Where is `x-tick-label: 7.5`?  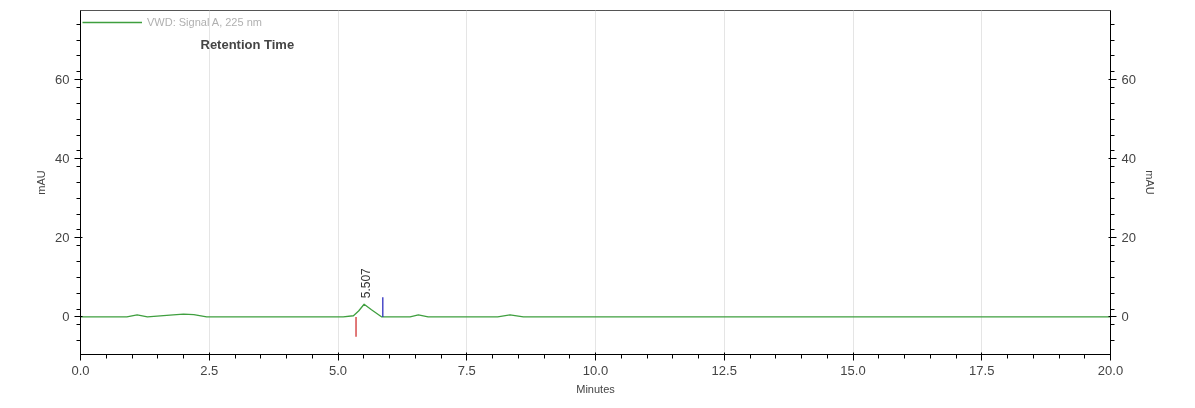
x-tick-label: 7.5 is located at coordinates (466, 370).